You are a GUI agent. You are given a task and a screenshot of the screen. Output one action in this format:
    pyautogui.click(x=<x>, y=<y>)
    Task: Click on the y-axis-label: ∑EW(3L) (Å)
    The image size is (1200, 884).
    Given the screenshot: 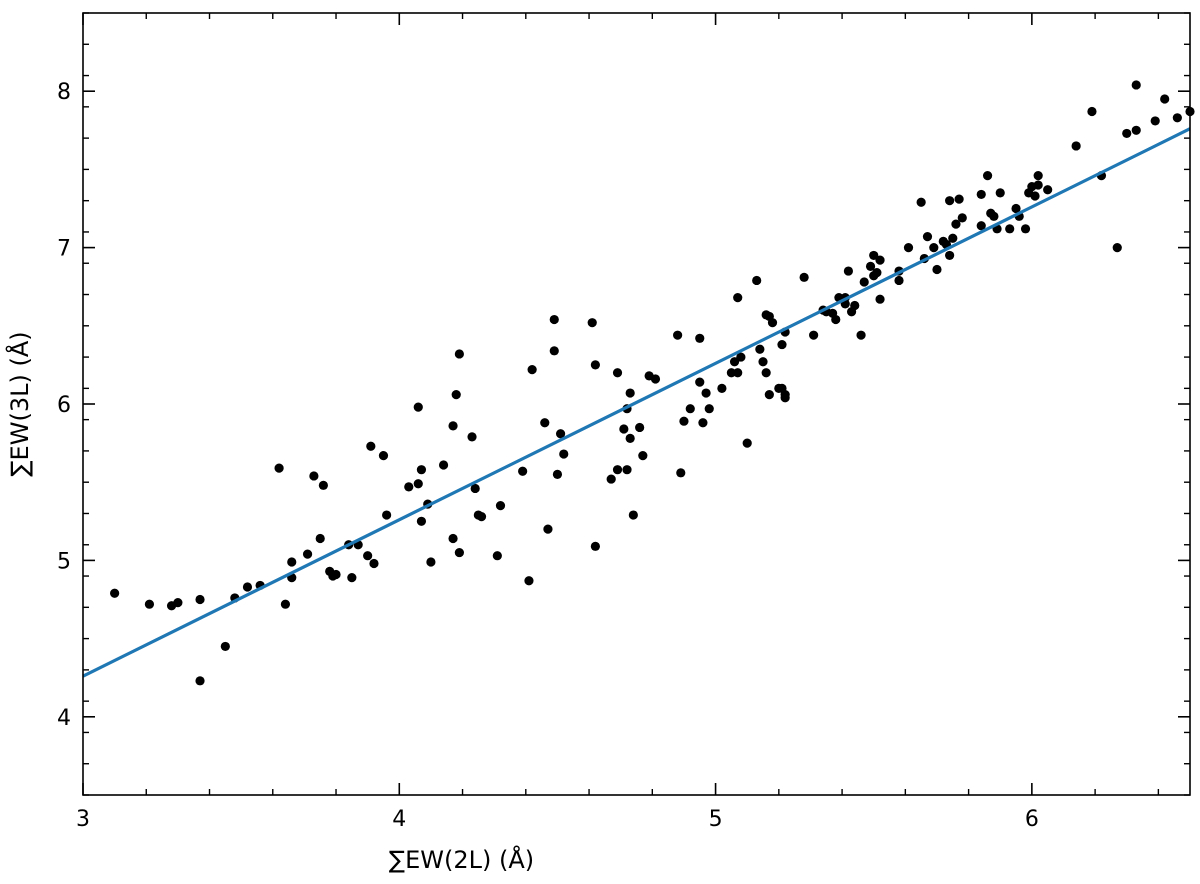 What is the action you would take?
    pyautogui.click(x=19, y=403)
    